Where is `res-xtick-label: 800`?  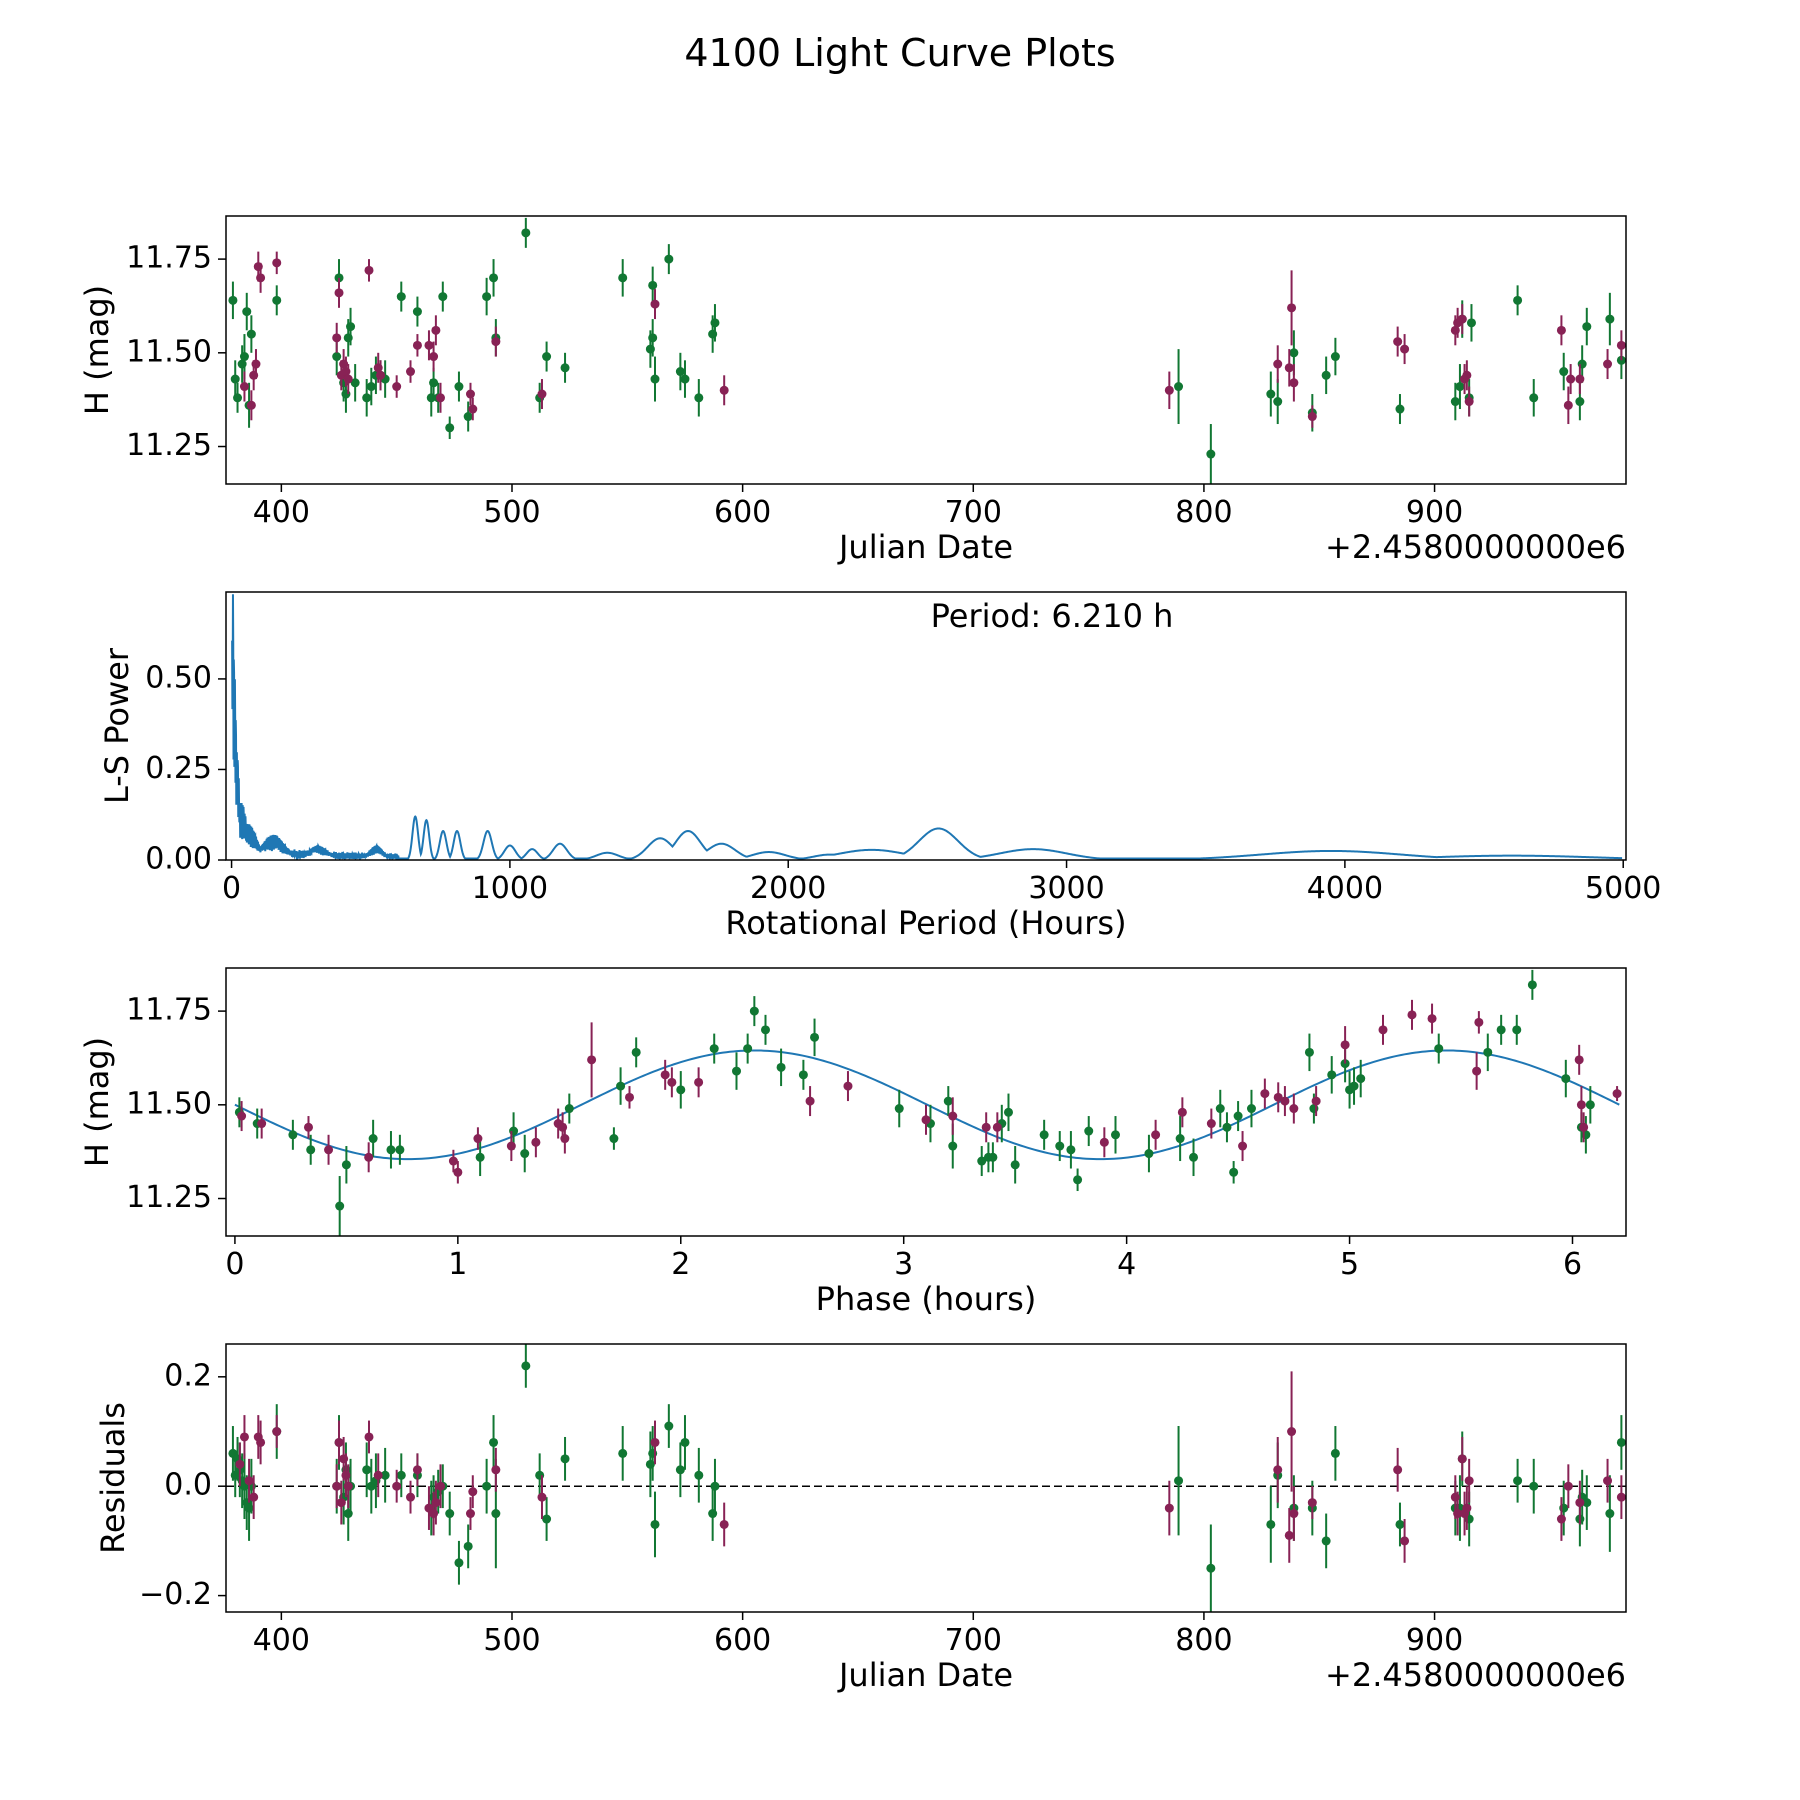
res-xtick-label: 800 is located at coordinates (1203, 1640).